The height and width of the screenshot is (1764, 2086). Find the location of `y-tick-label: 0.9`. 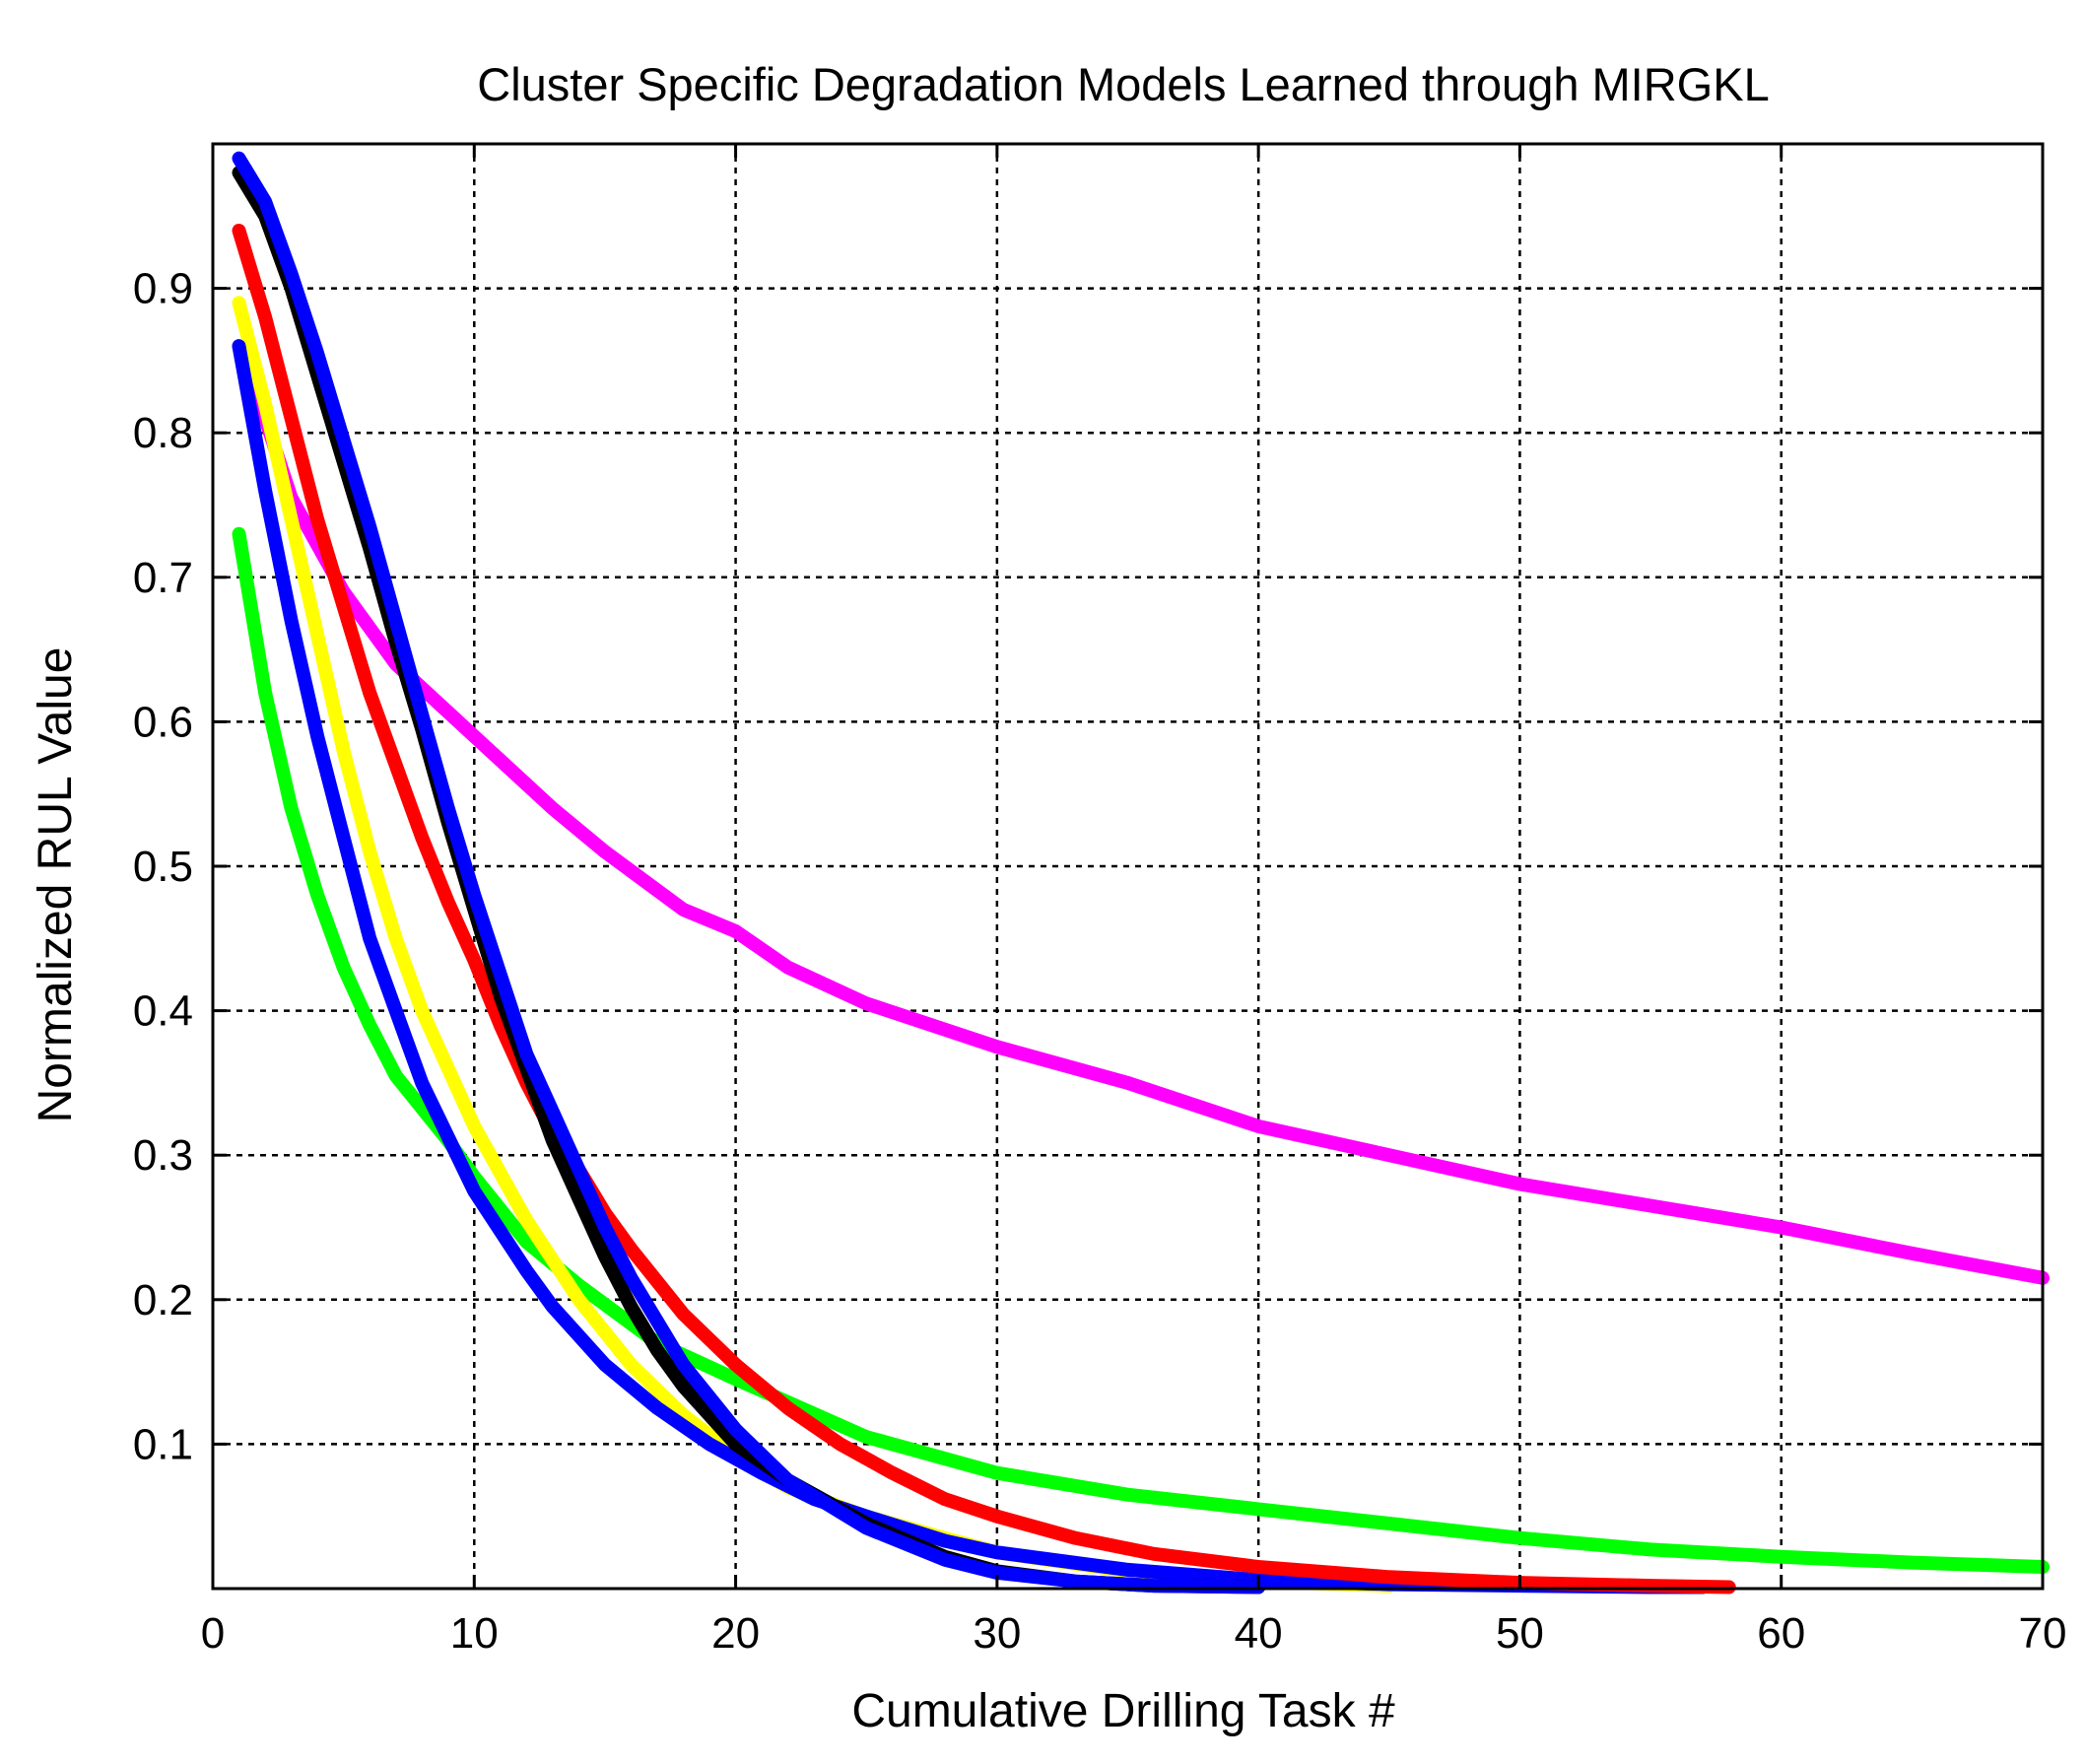

y-tick-label: 0.9 is located at coordinates (163, 289).